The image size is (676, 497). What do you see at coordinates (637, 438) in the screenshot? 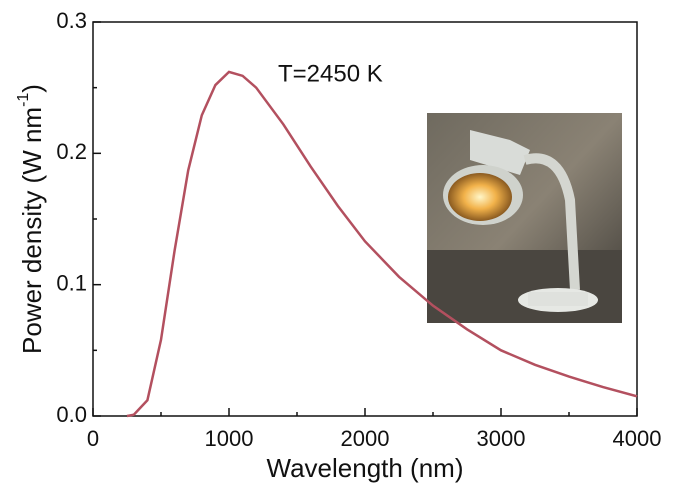
I see `x-tick-label: 4000` at bounding box center [637, 438].